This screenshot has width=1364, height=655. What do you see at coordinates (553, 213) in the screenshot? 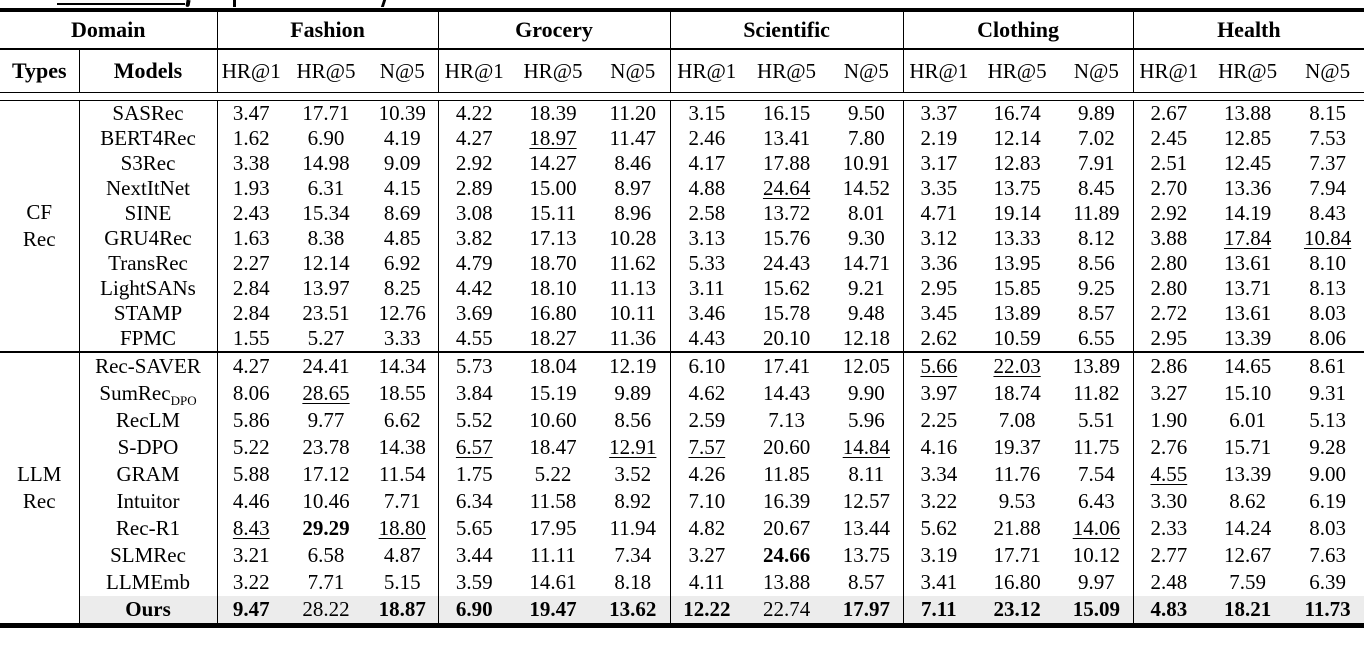
I see `metric-value: 15.11` at bounding box center [553, 213].